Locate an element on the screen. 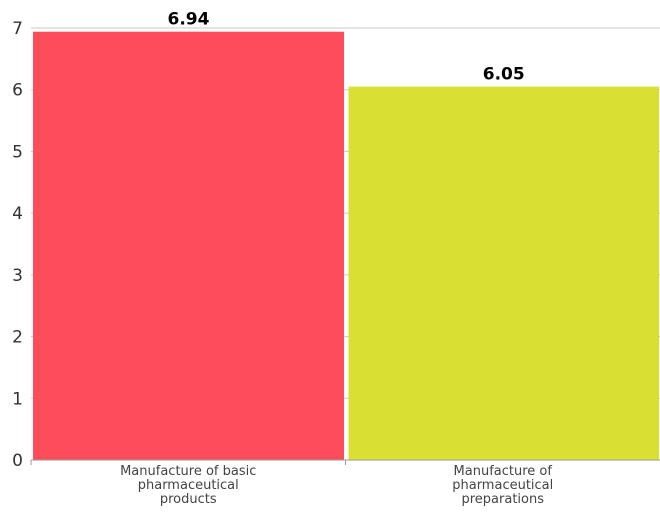 The height and width of the screenshot is (517, 660). bar-value-label: 6.05 is located at coordinates (504, 75).